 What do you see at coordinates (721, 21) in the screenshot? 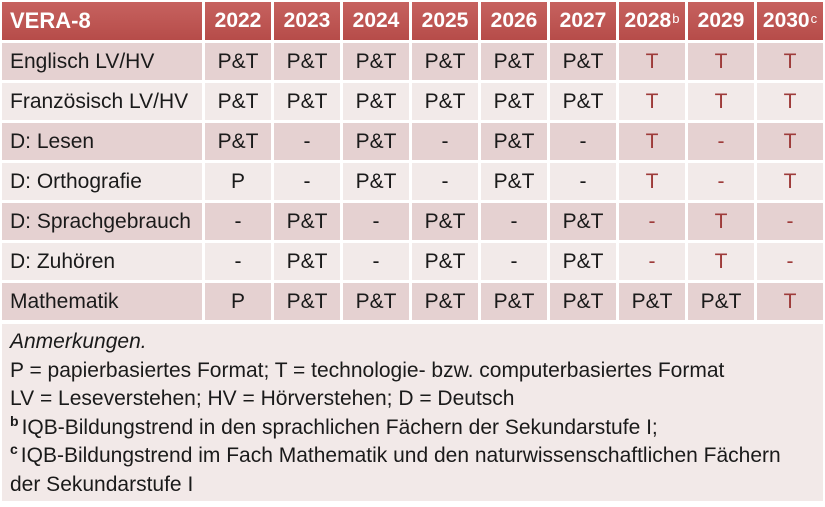
I see `year-header-2029: 2029` at bounding box center [721, 21].